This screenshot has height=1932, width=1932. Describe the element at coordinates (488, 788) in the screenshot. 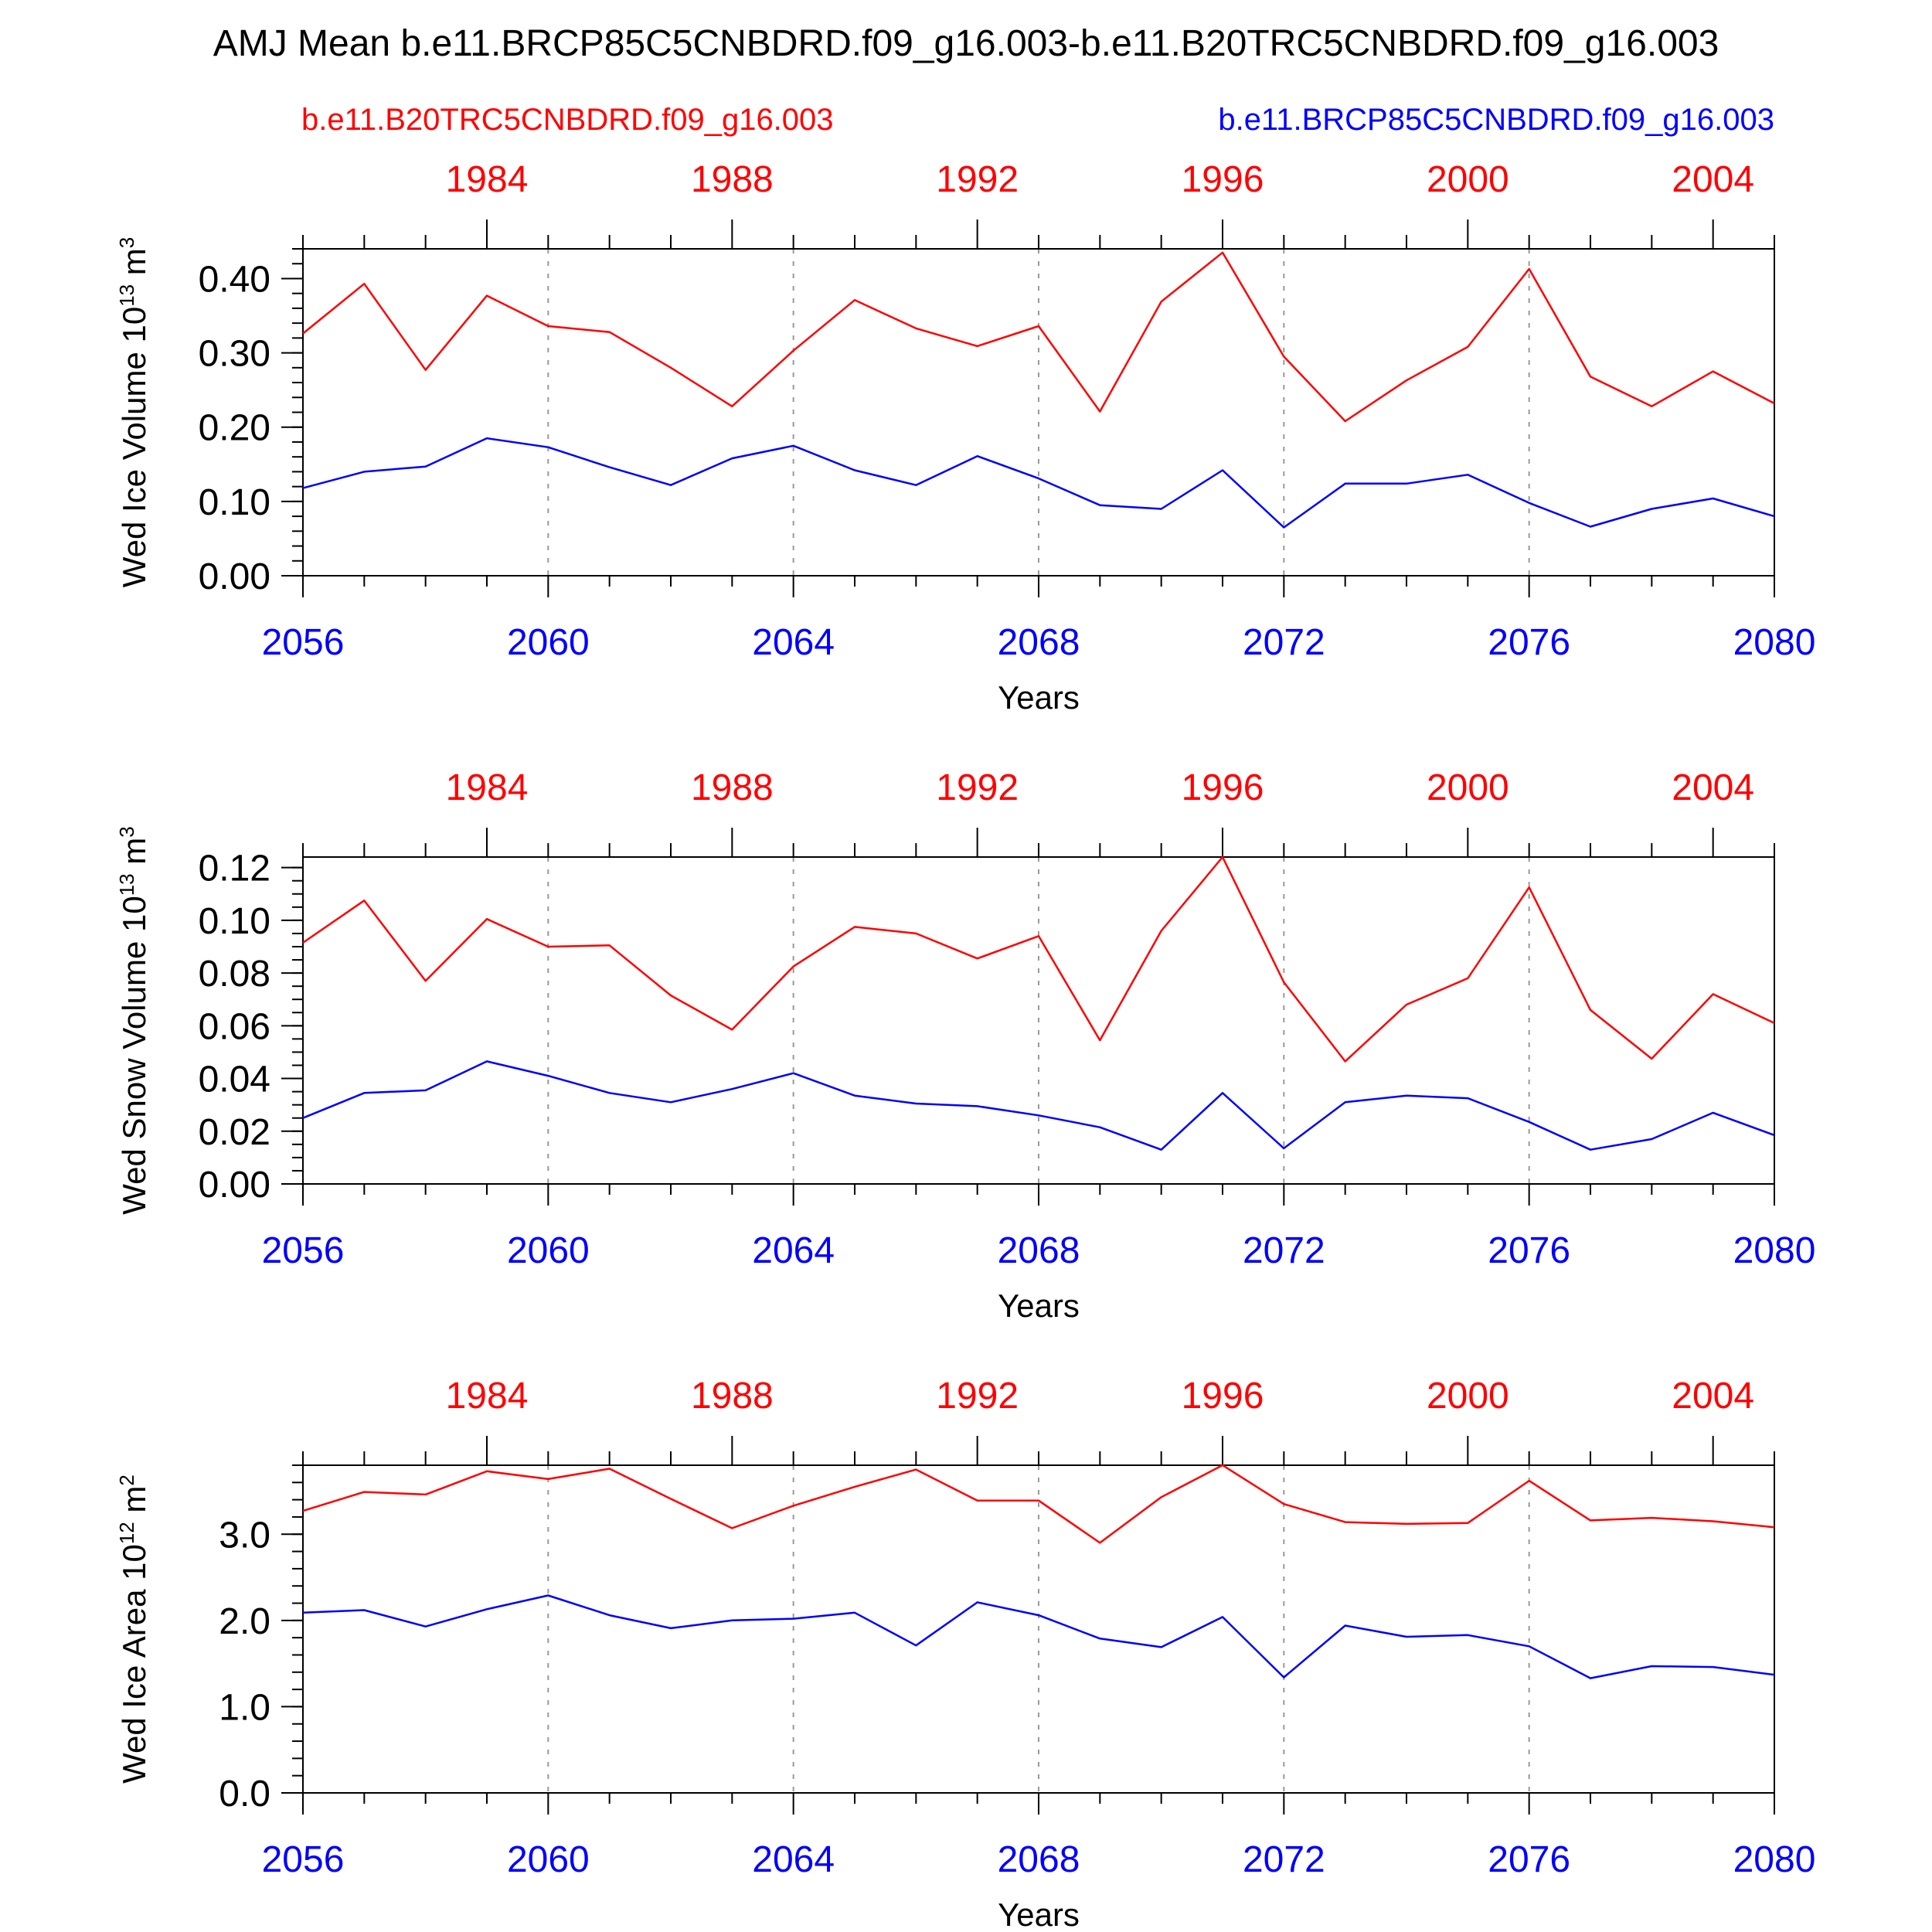

I see `snow-volume-top-tick-label: 1984` at that location.